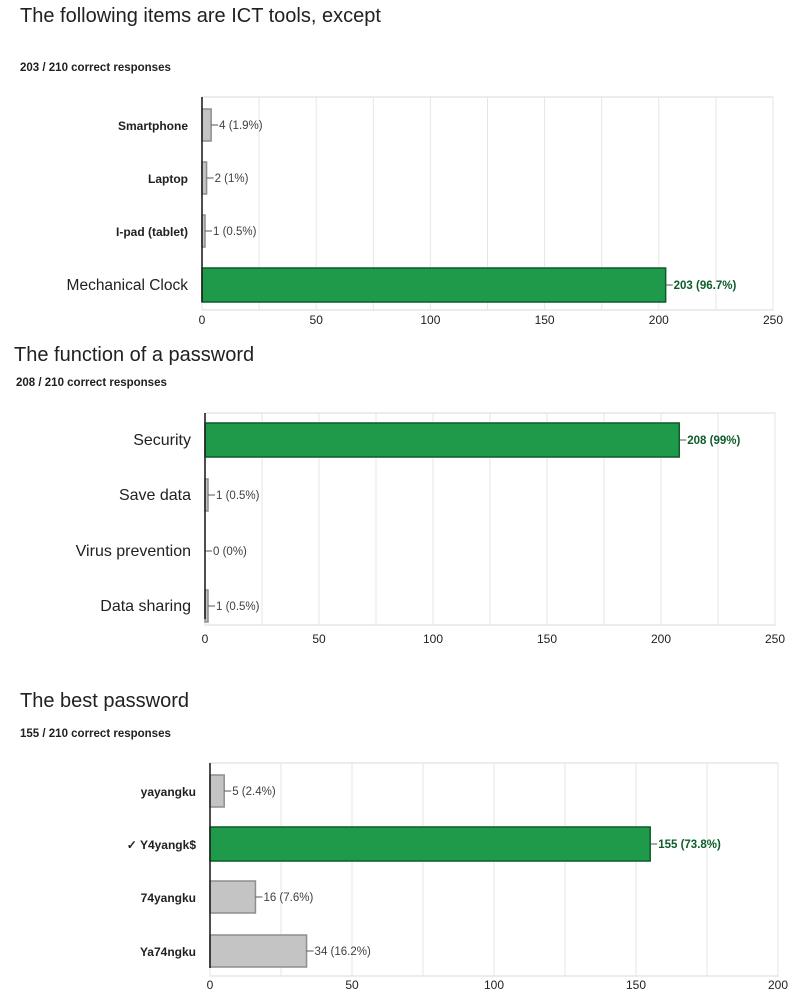 This screenshot has width=791, height=1000. Describe the element at coordinates (343, 952) in the screenshot. I see `data-label: 34 (16.2%)` at that location.